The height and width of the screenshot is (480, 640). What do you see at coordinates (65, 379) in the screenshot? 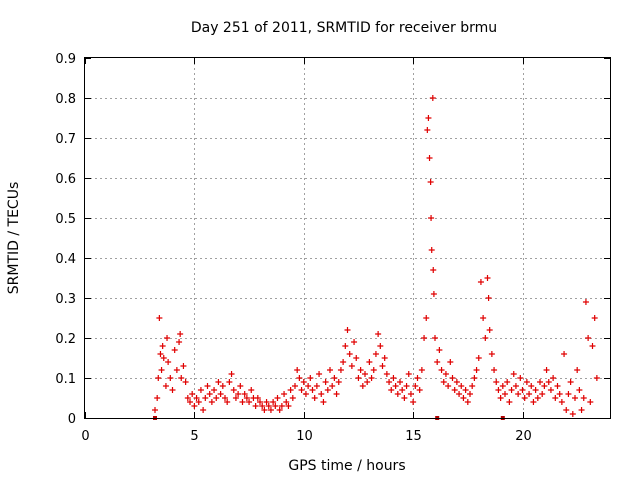
I see `y-tick-label: 0.1` at bounding box center [65, 379].